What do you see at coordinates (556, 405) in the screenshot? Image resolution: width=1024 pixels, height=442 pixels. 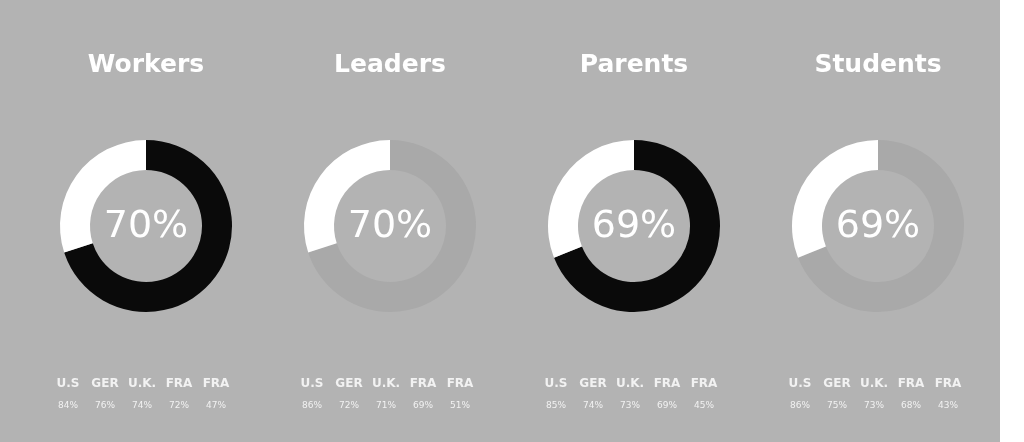 I see `text: 85%` at bounding box center [556, 405].